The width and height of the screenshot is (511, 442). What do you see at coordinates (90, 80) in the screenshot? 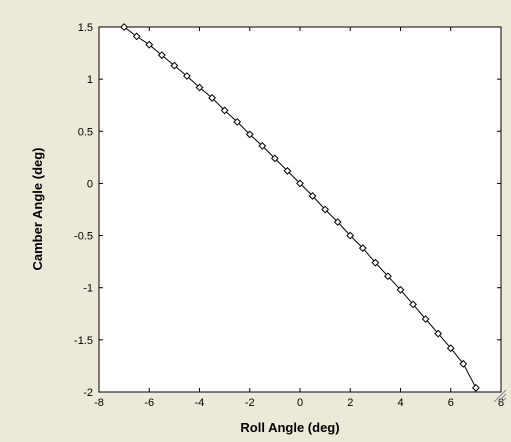
I see `y-tick-label: 1` at bounding box center [90, 80].